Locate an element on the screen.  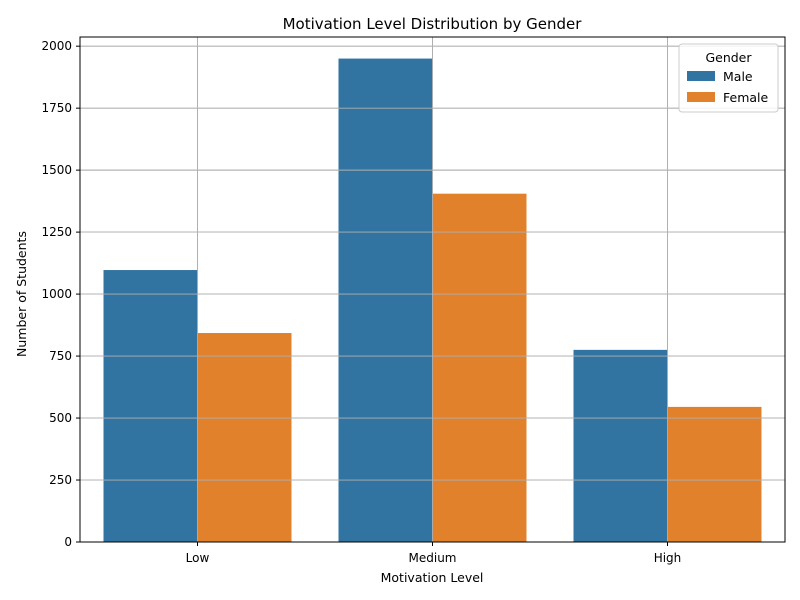
y-tick-label: 2000 is located at coordinates (56, 46).